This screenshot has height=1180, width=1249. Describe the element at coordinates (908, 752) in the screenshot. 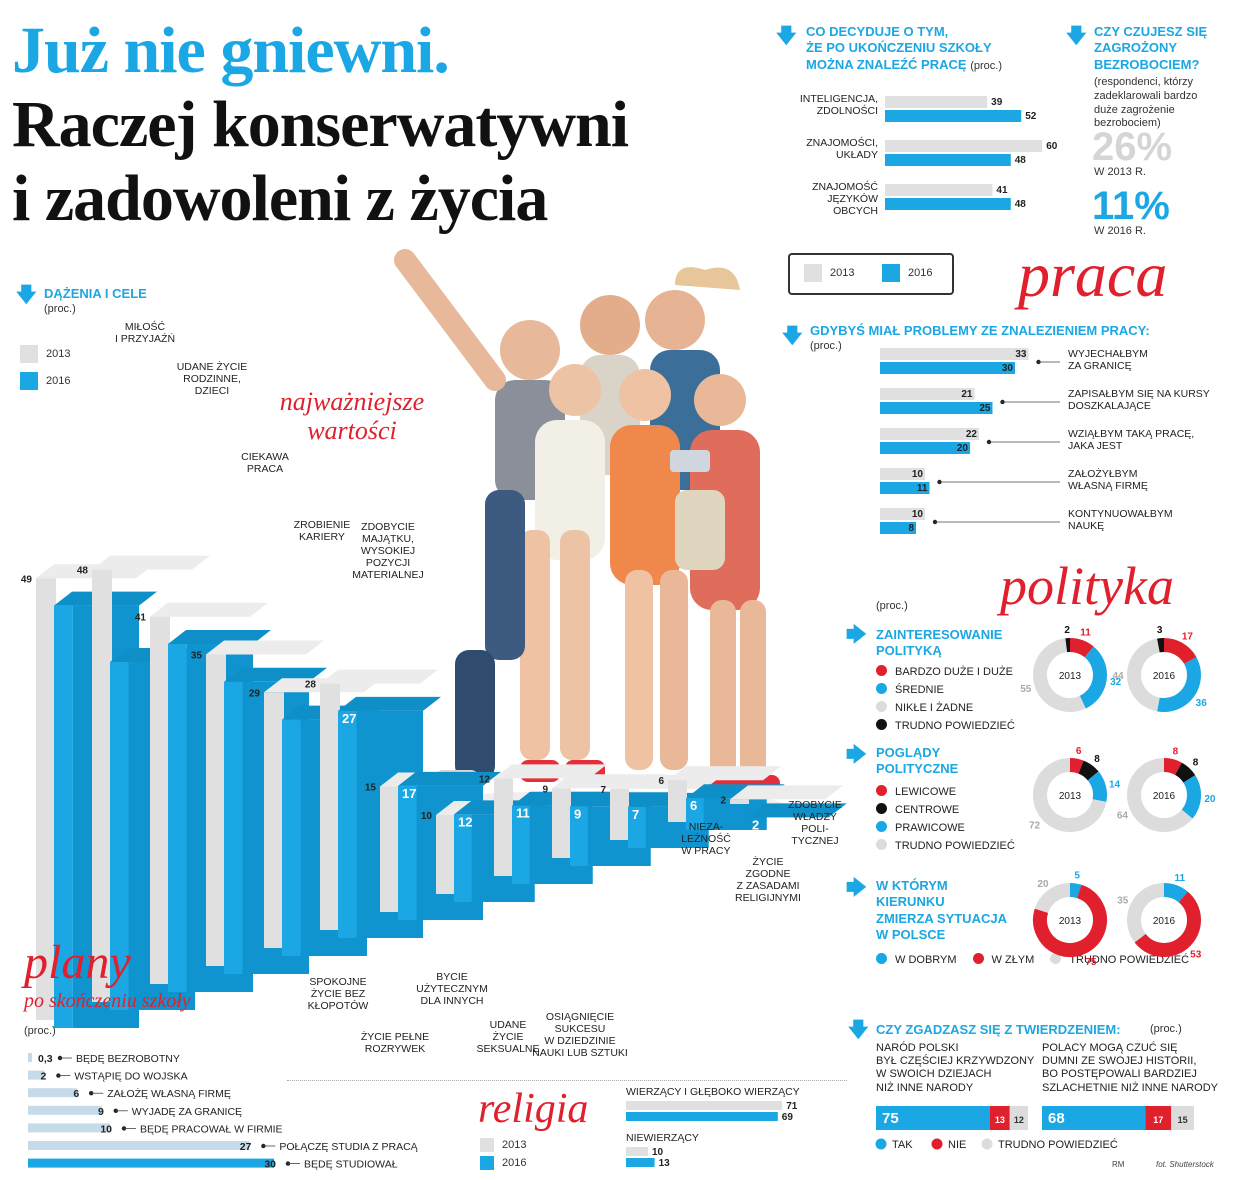

I see `title-line: POGLĄDY` at that location.